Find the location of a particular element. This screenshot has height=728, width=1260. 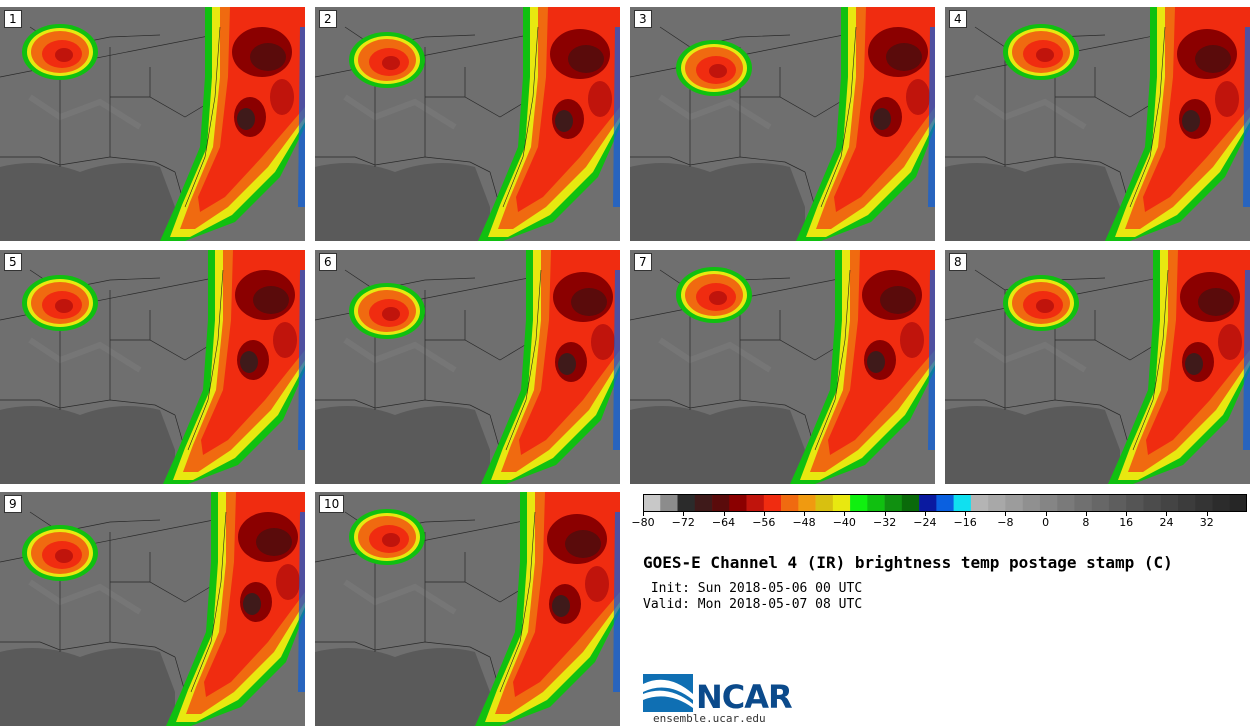

colorbar-tick-label: 32 is located at coordinates (1206, 522).